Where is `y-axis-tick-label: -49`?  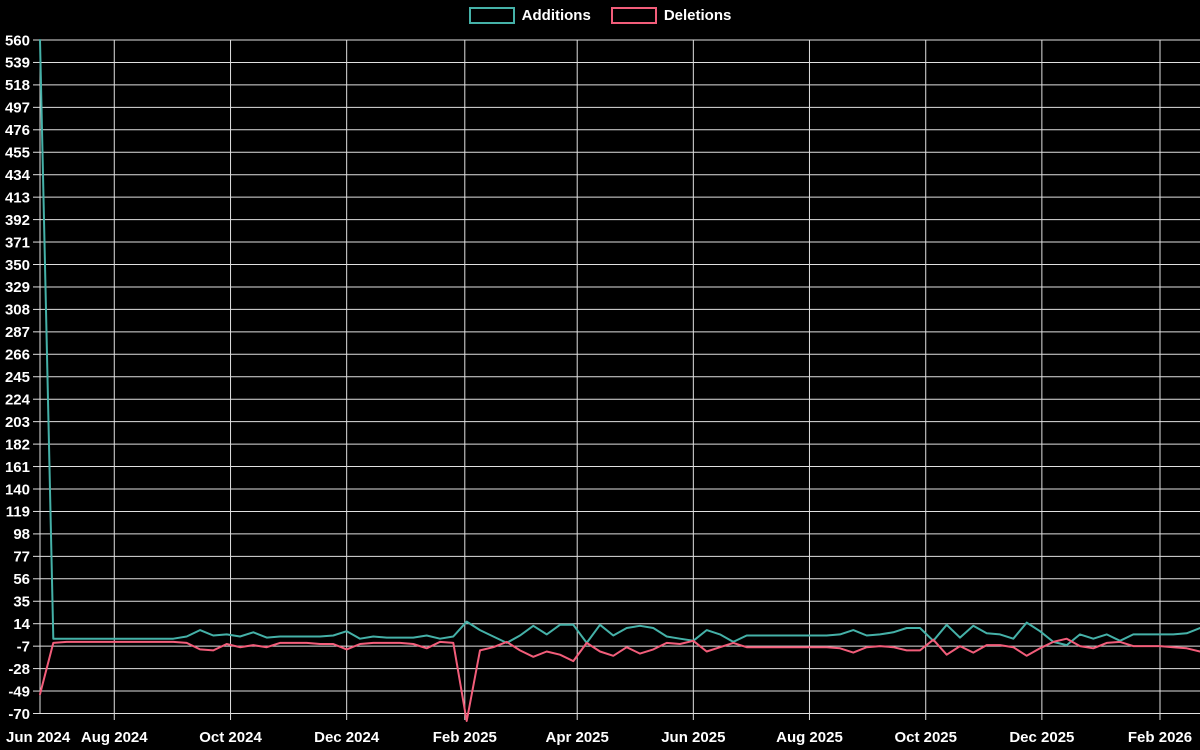 y-axis-tick-label: -49 is located at coordinates (19, 691).